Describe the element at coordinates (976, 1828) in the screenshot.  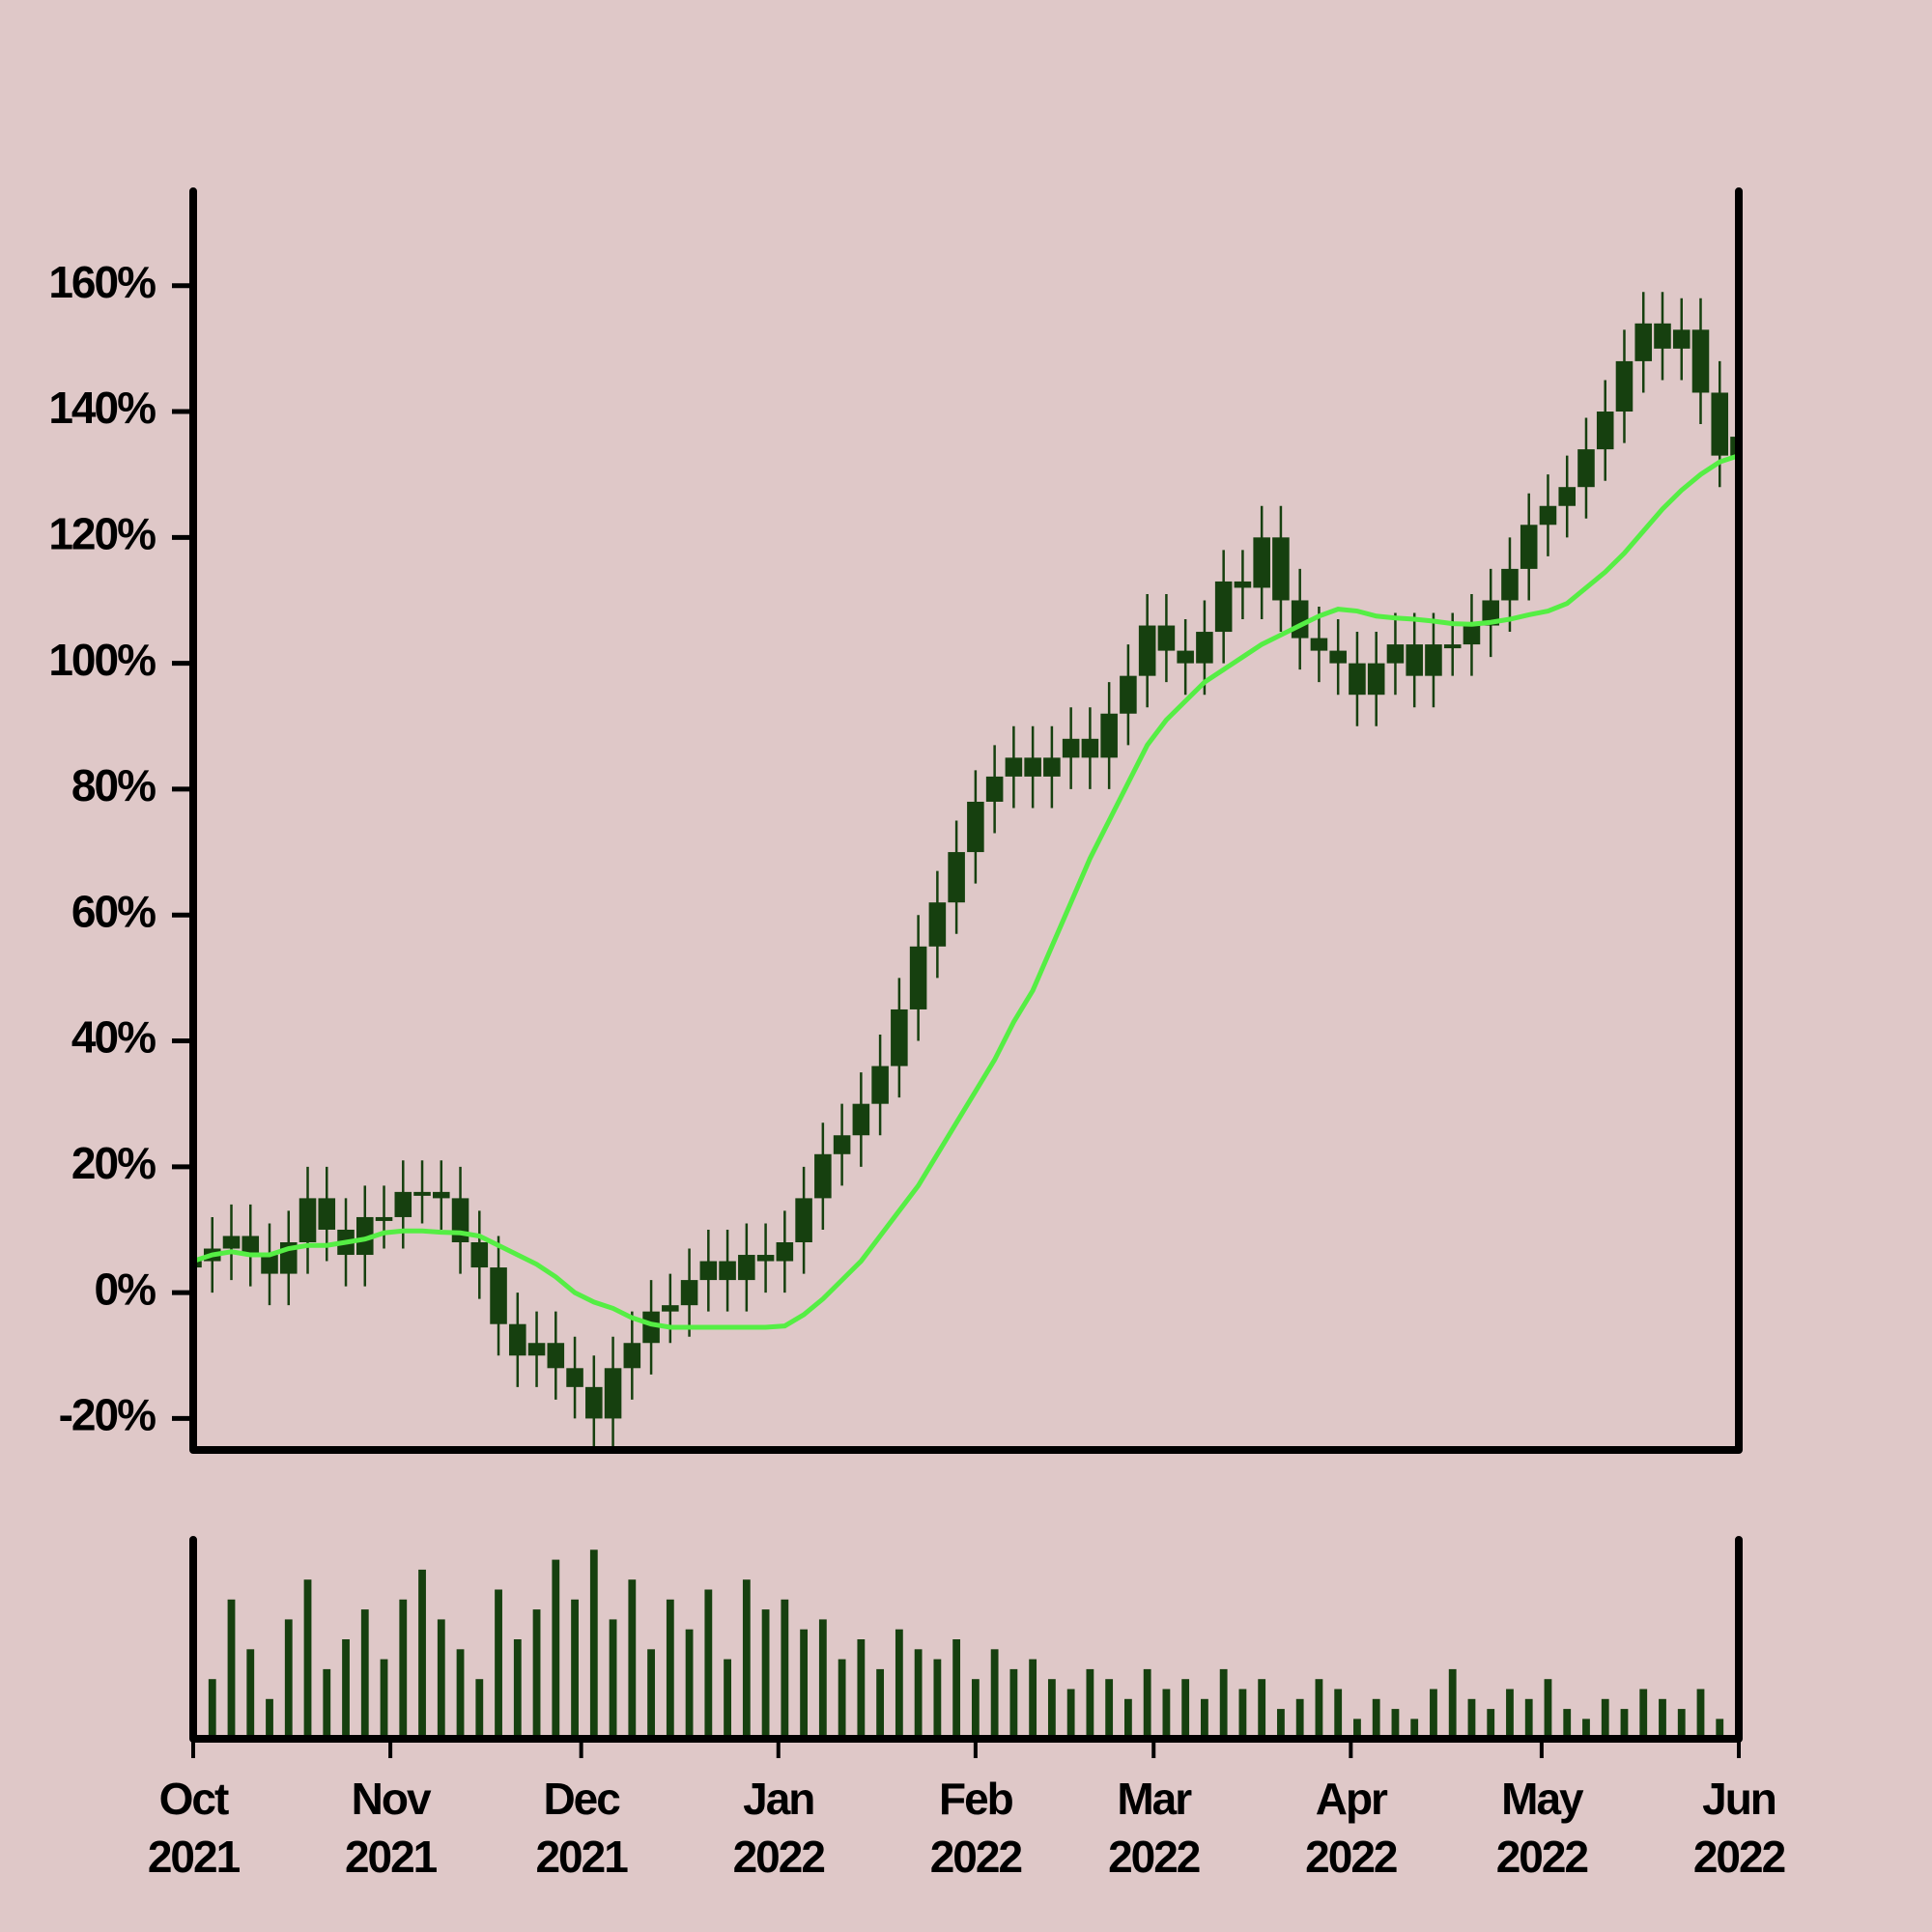
I see `x-tick-label: Feb 2022` at that location.